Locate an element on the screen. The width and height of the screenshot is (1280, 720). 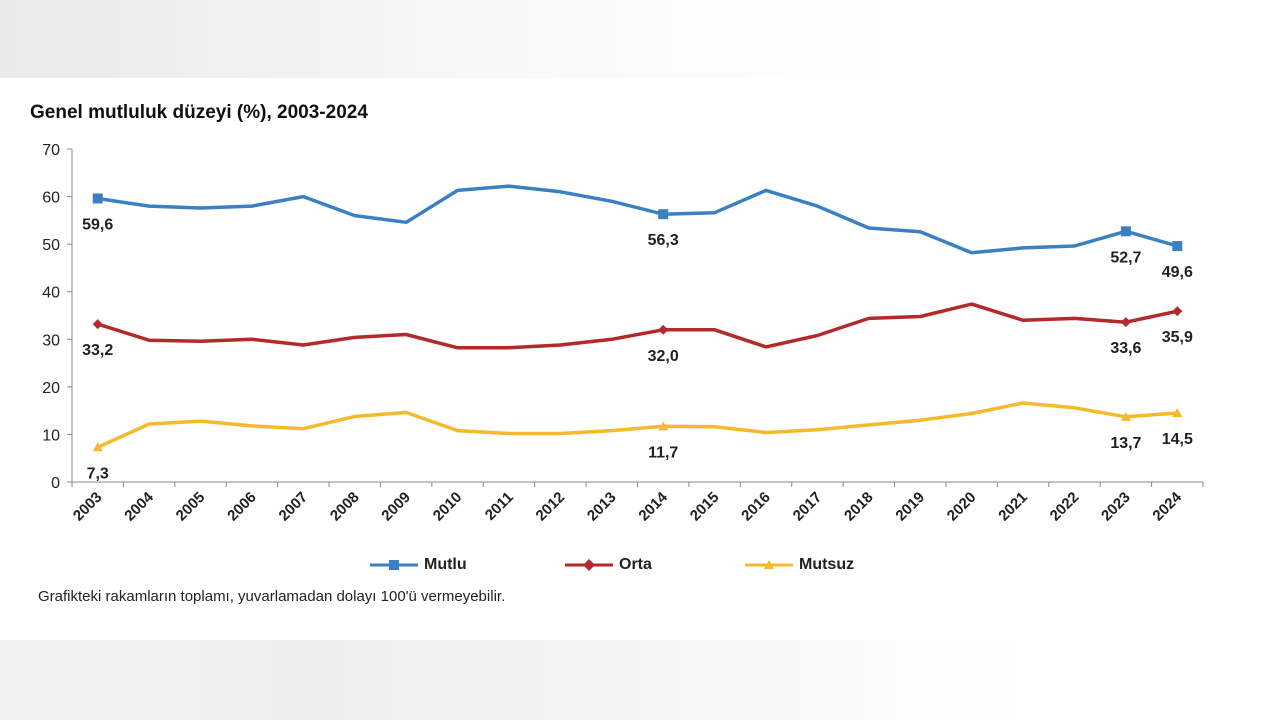
x-tick-label: 2017 is located at coordinates (808, 507).